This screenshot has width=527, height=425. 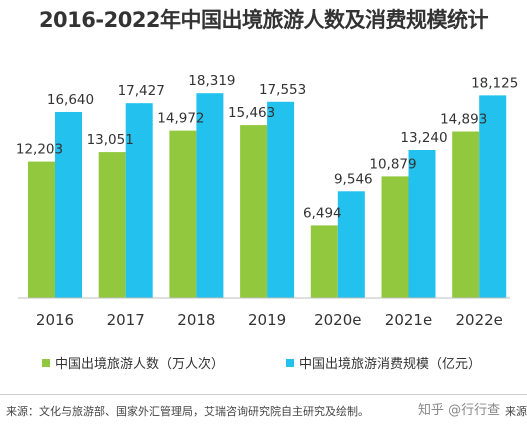 I want to click on bar-visitors-2020e, so click(x=324, y=261).